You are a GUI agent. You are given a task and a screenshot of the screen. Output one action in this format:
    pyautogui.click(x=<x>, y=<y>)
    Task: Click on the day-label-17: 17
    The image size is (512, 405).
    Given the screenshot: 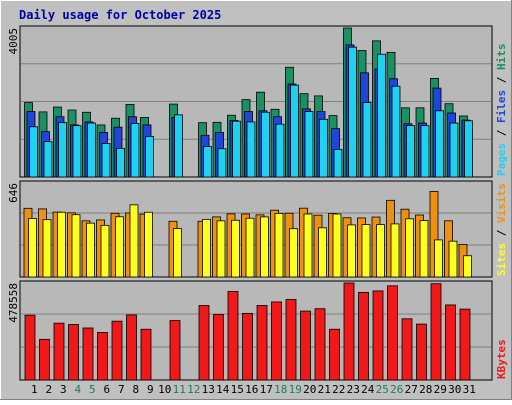 What is the action you would take?
    pyautogui.click(x=266, y=389)
    